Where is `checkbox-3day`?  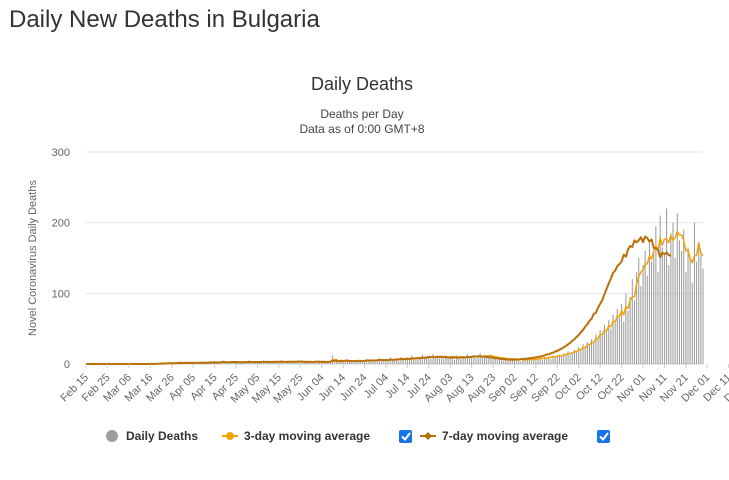 checkbox-3day is located at coordinates (405, 436).